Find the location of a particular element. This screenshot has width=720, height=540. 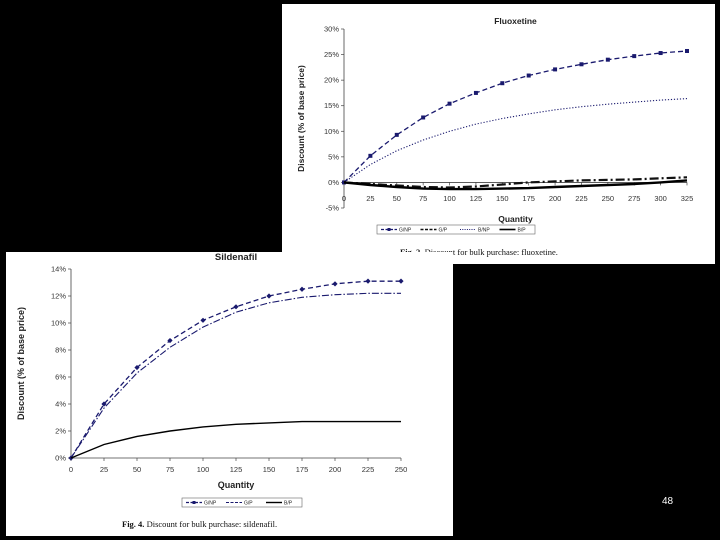

sildenafil-y-tick-label: 4% is located at coordinates (60, 404).